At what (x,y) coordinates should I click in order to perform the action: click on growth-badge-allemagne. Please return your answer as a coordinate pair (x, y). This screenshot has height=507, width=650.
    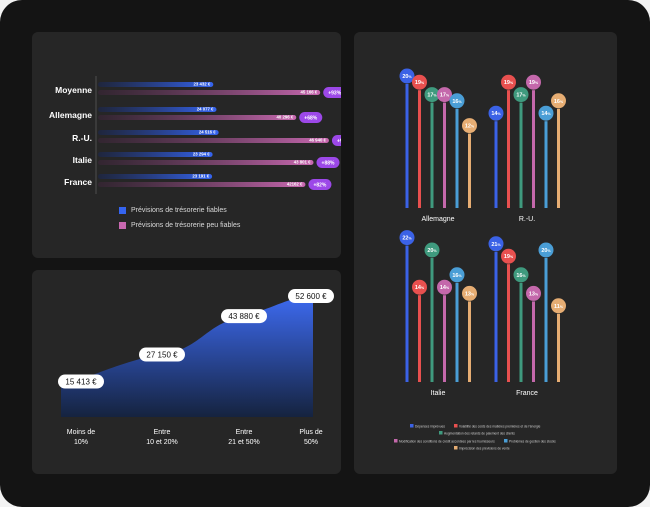
    Looking at the image, I should click on (311, 117).